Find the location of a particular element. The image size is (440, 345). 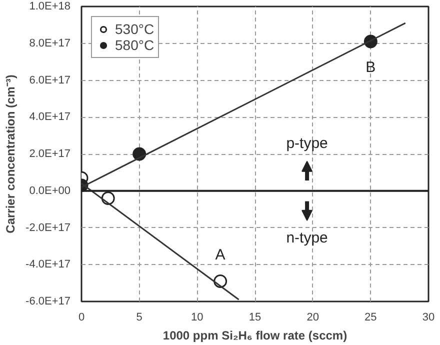

legend-label: 580°C is located at coordinates (134, 45).